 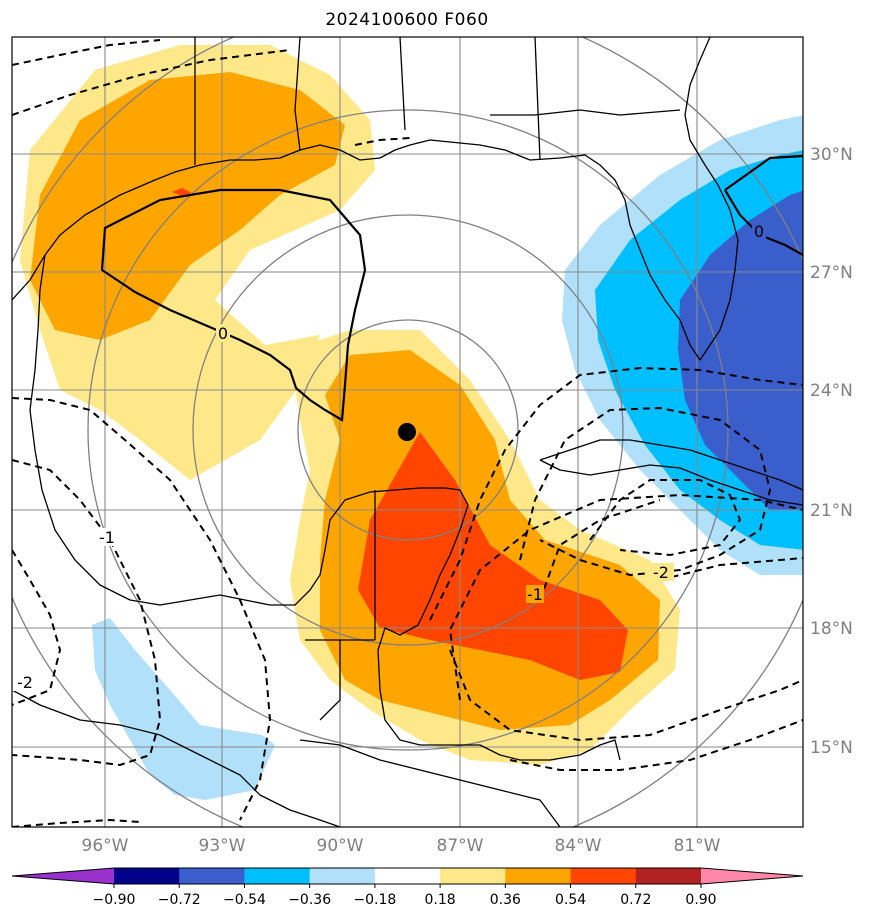 I want to click on shade-light-blue-sw, so click(x=183, y=709).